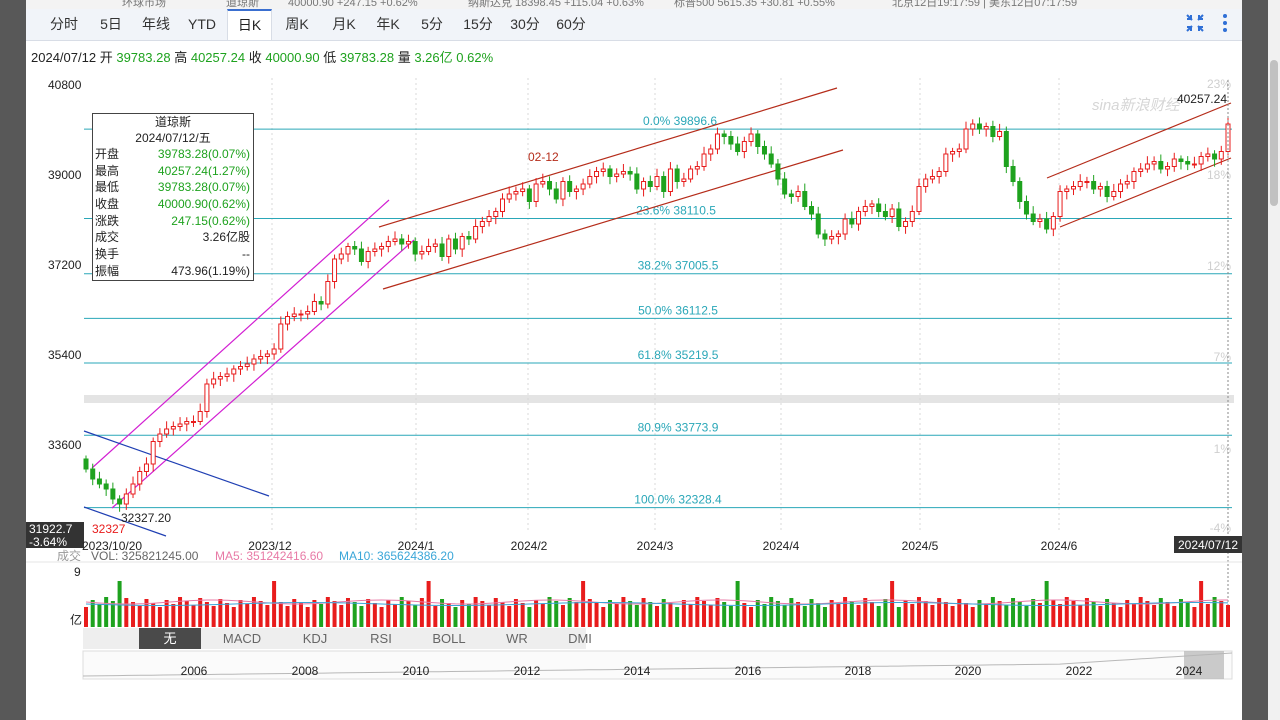 The image size is (1280, 720). I want to click on tab-yearline: 年线, so click(156, 24).